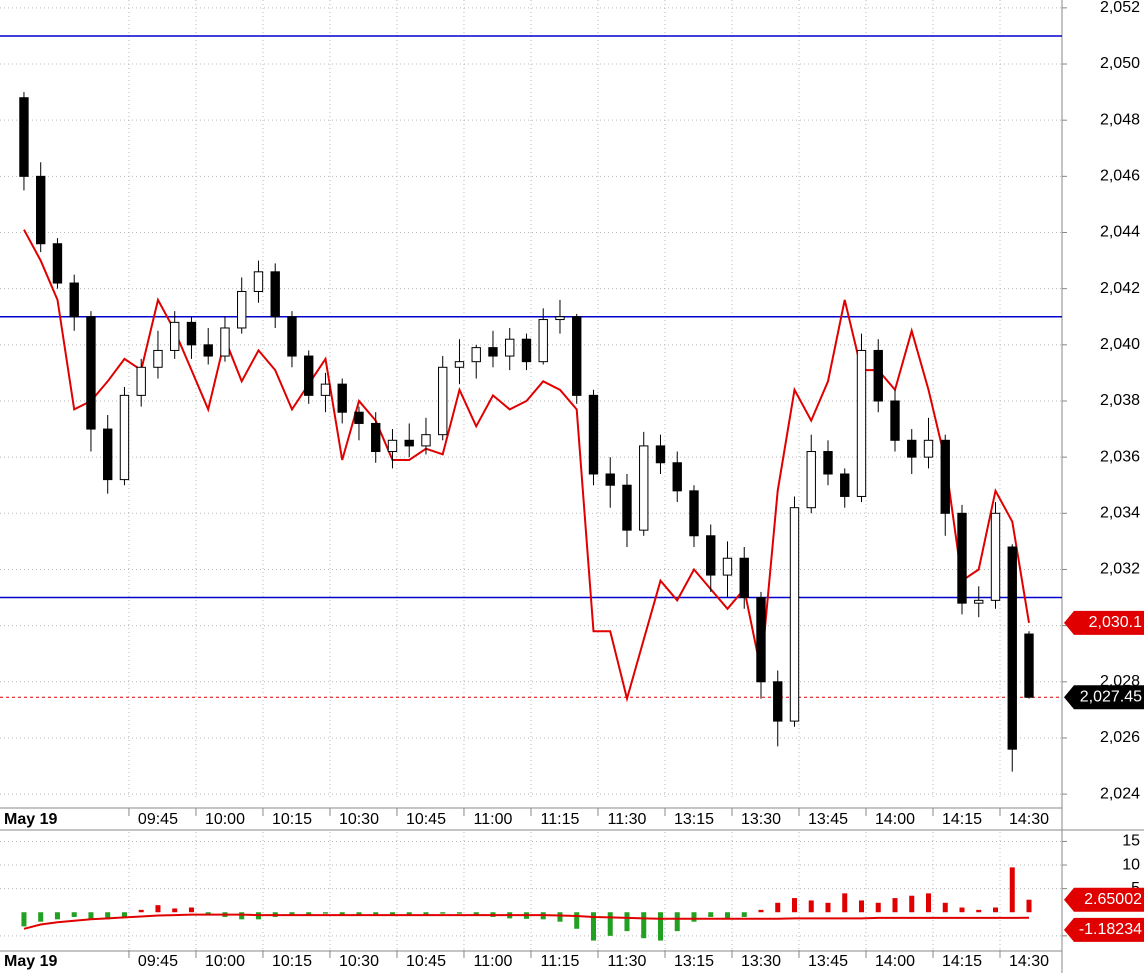 The width and height of the screenshot is (1144, 973). I want to click on y-tick-label: 2,042, so click(1120, 288).